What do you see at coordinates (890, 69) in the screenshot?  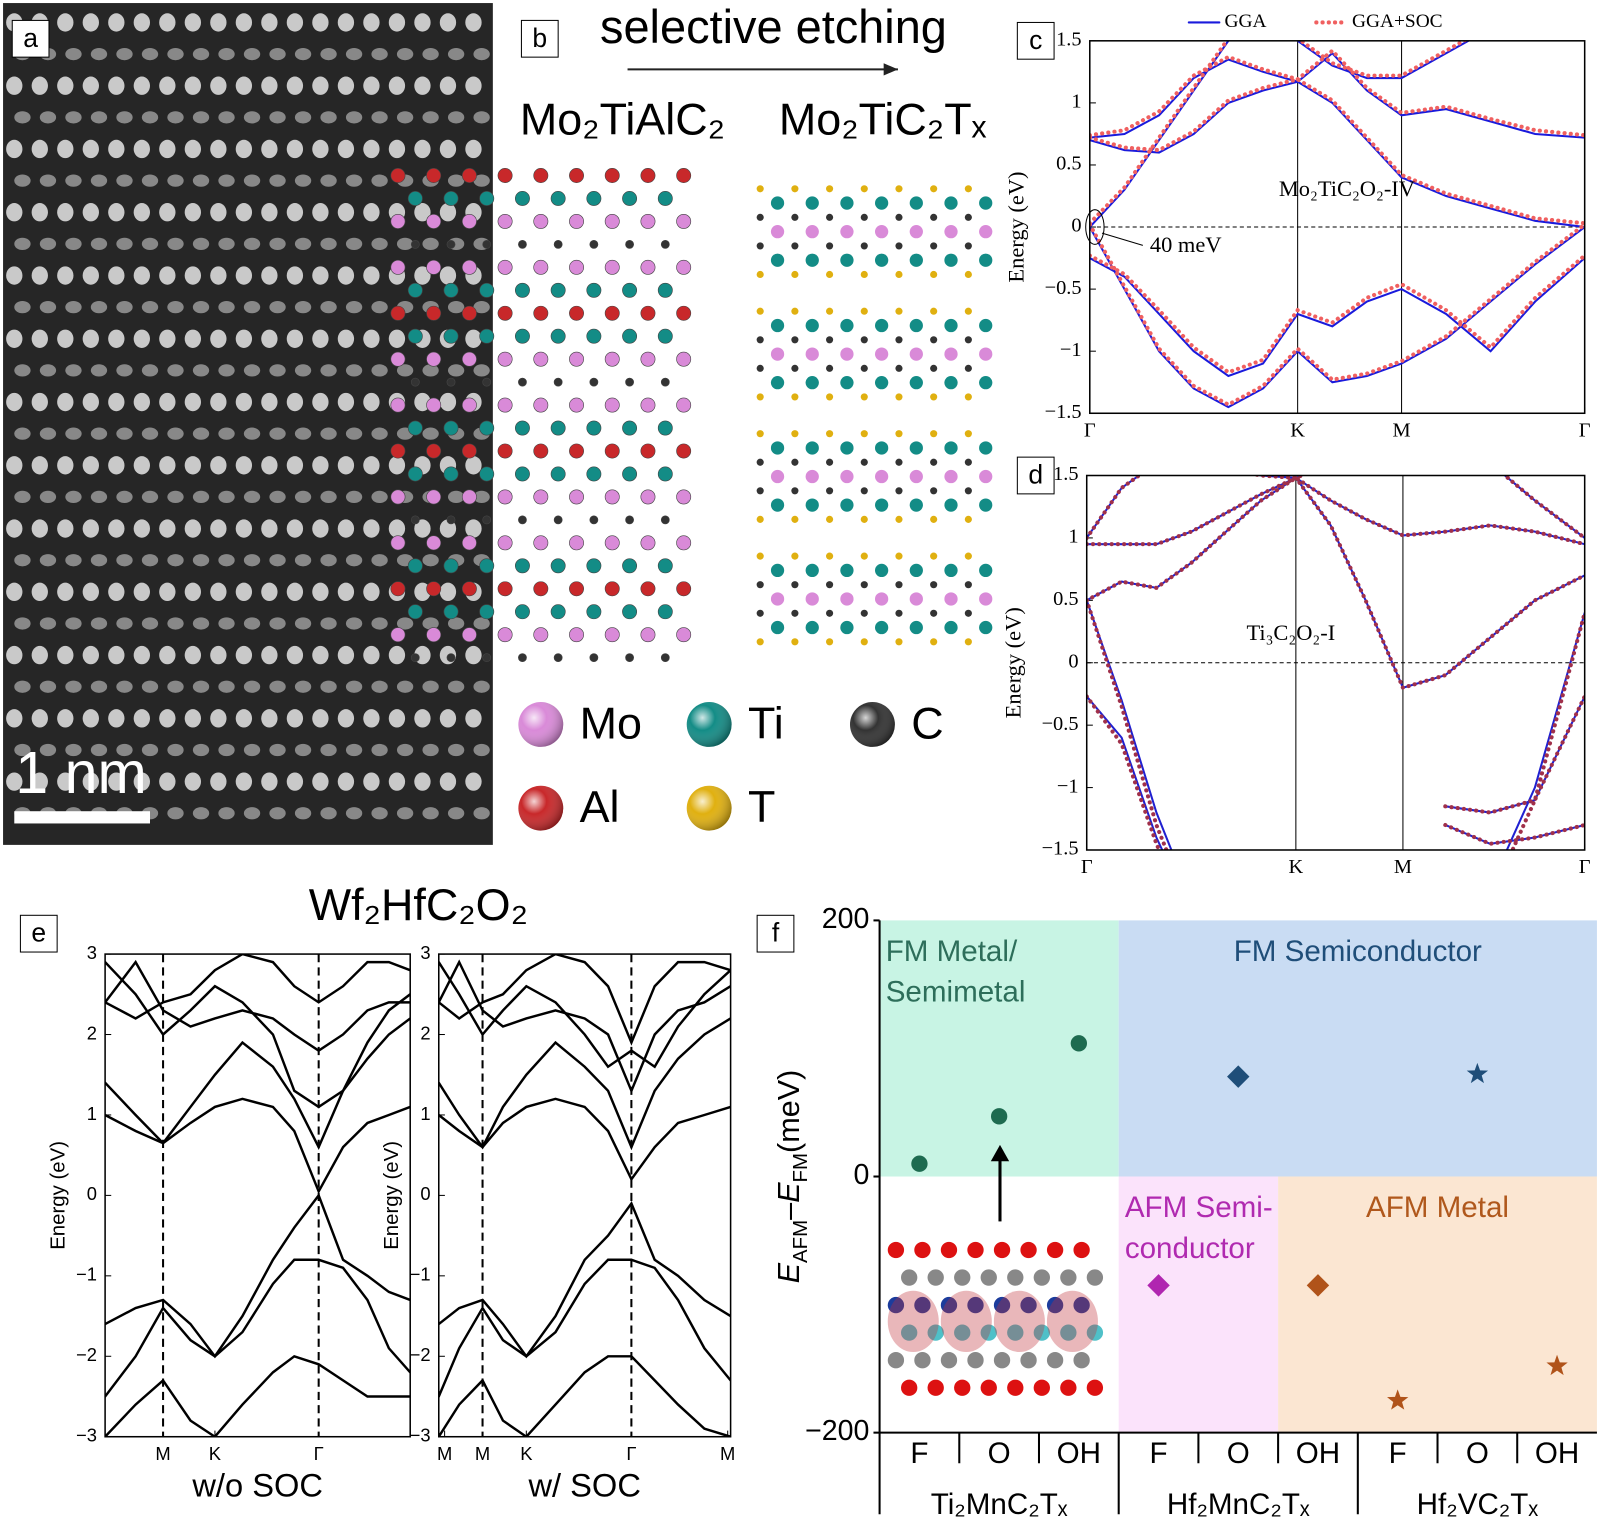 I see `etch-arrow-head` at bounding box center [890, 69].